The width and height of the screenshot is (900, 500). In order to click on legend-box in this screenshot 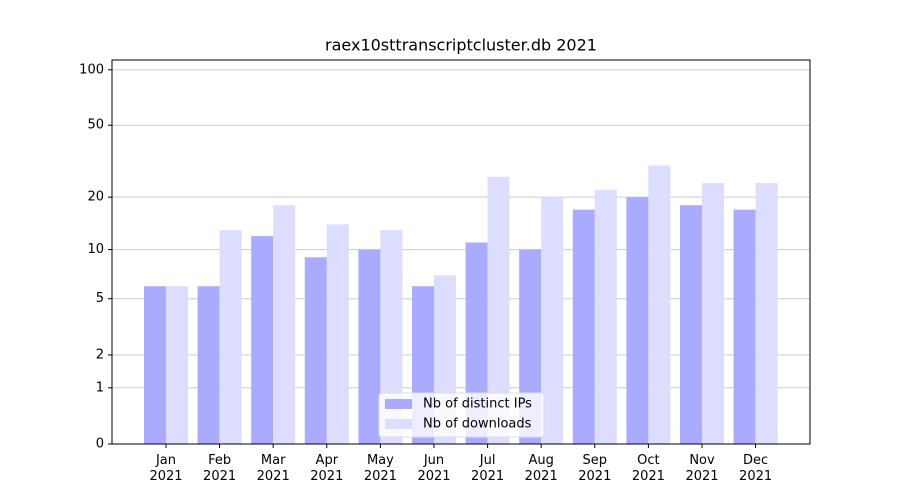, I will do `click(461, 415)`.